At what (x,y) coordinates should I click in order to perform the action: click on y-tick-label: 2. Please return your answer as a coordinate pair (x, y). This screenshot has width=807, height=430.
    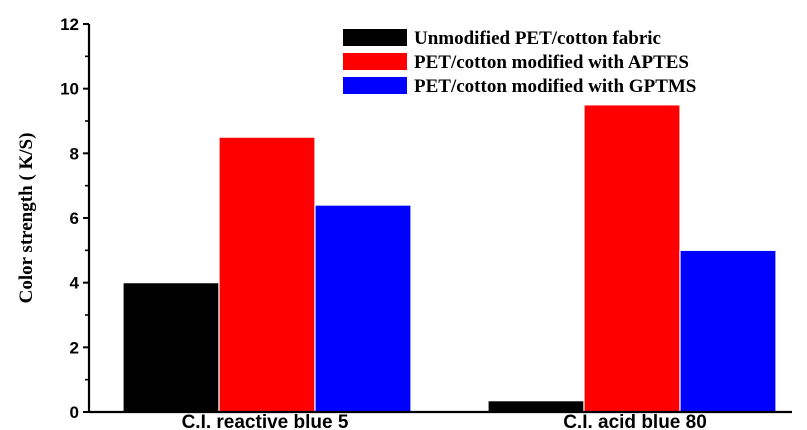
    Looking at the image, I should click on (74, 347).